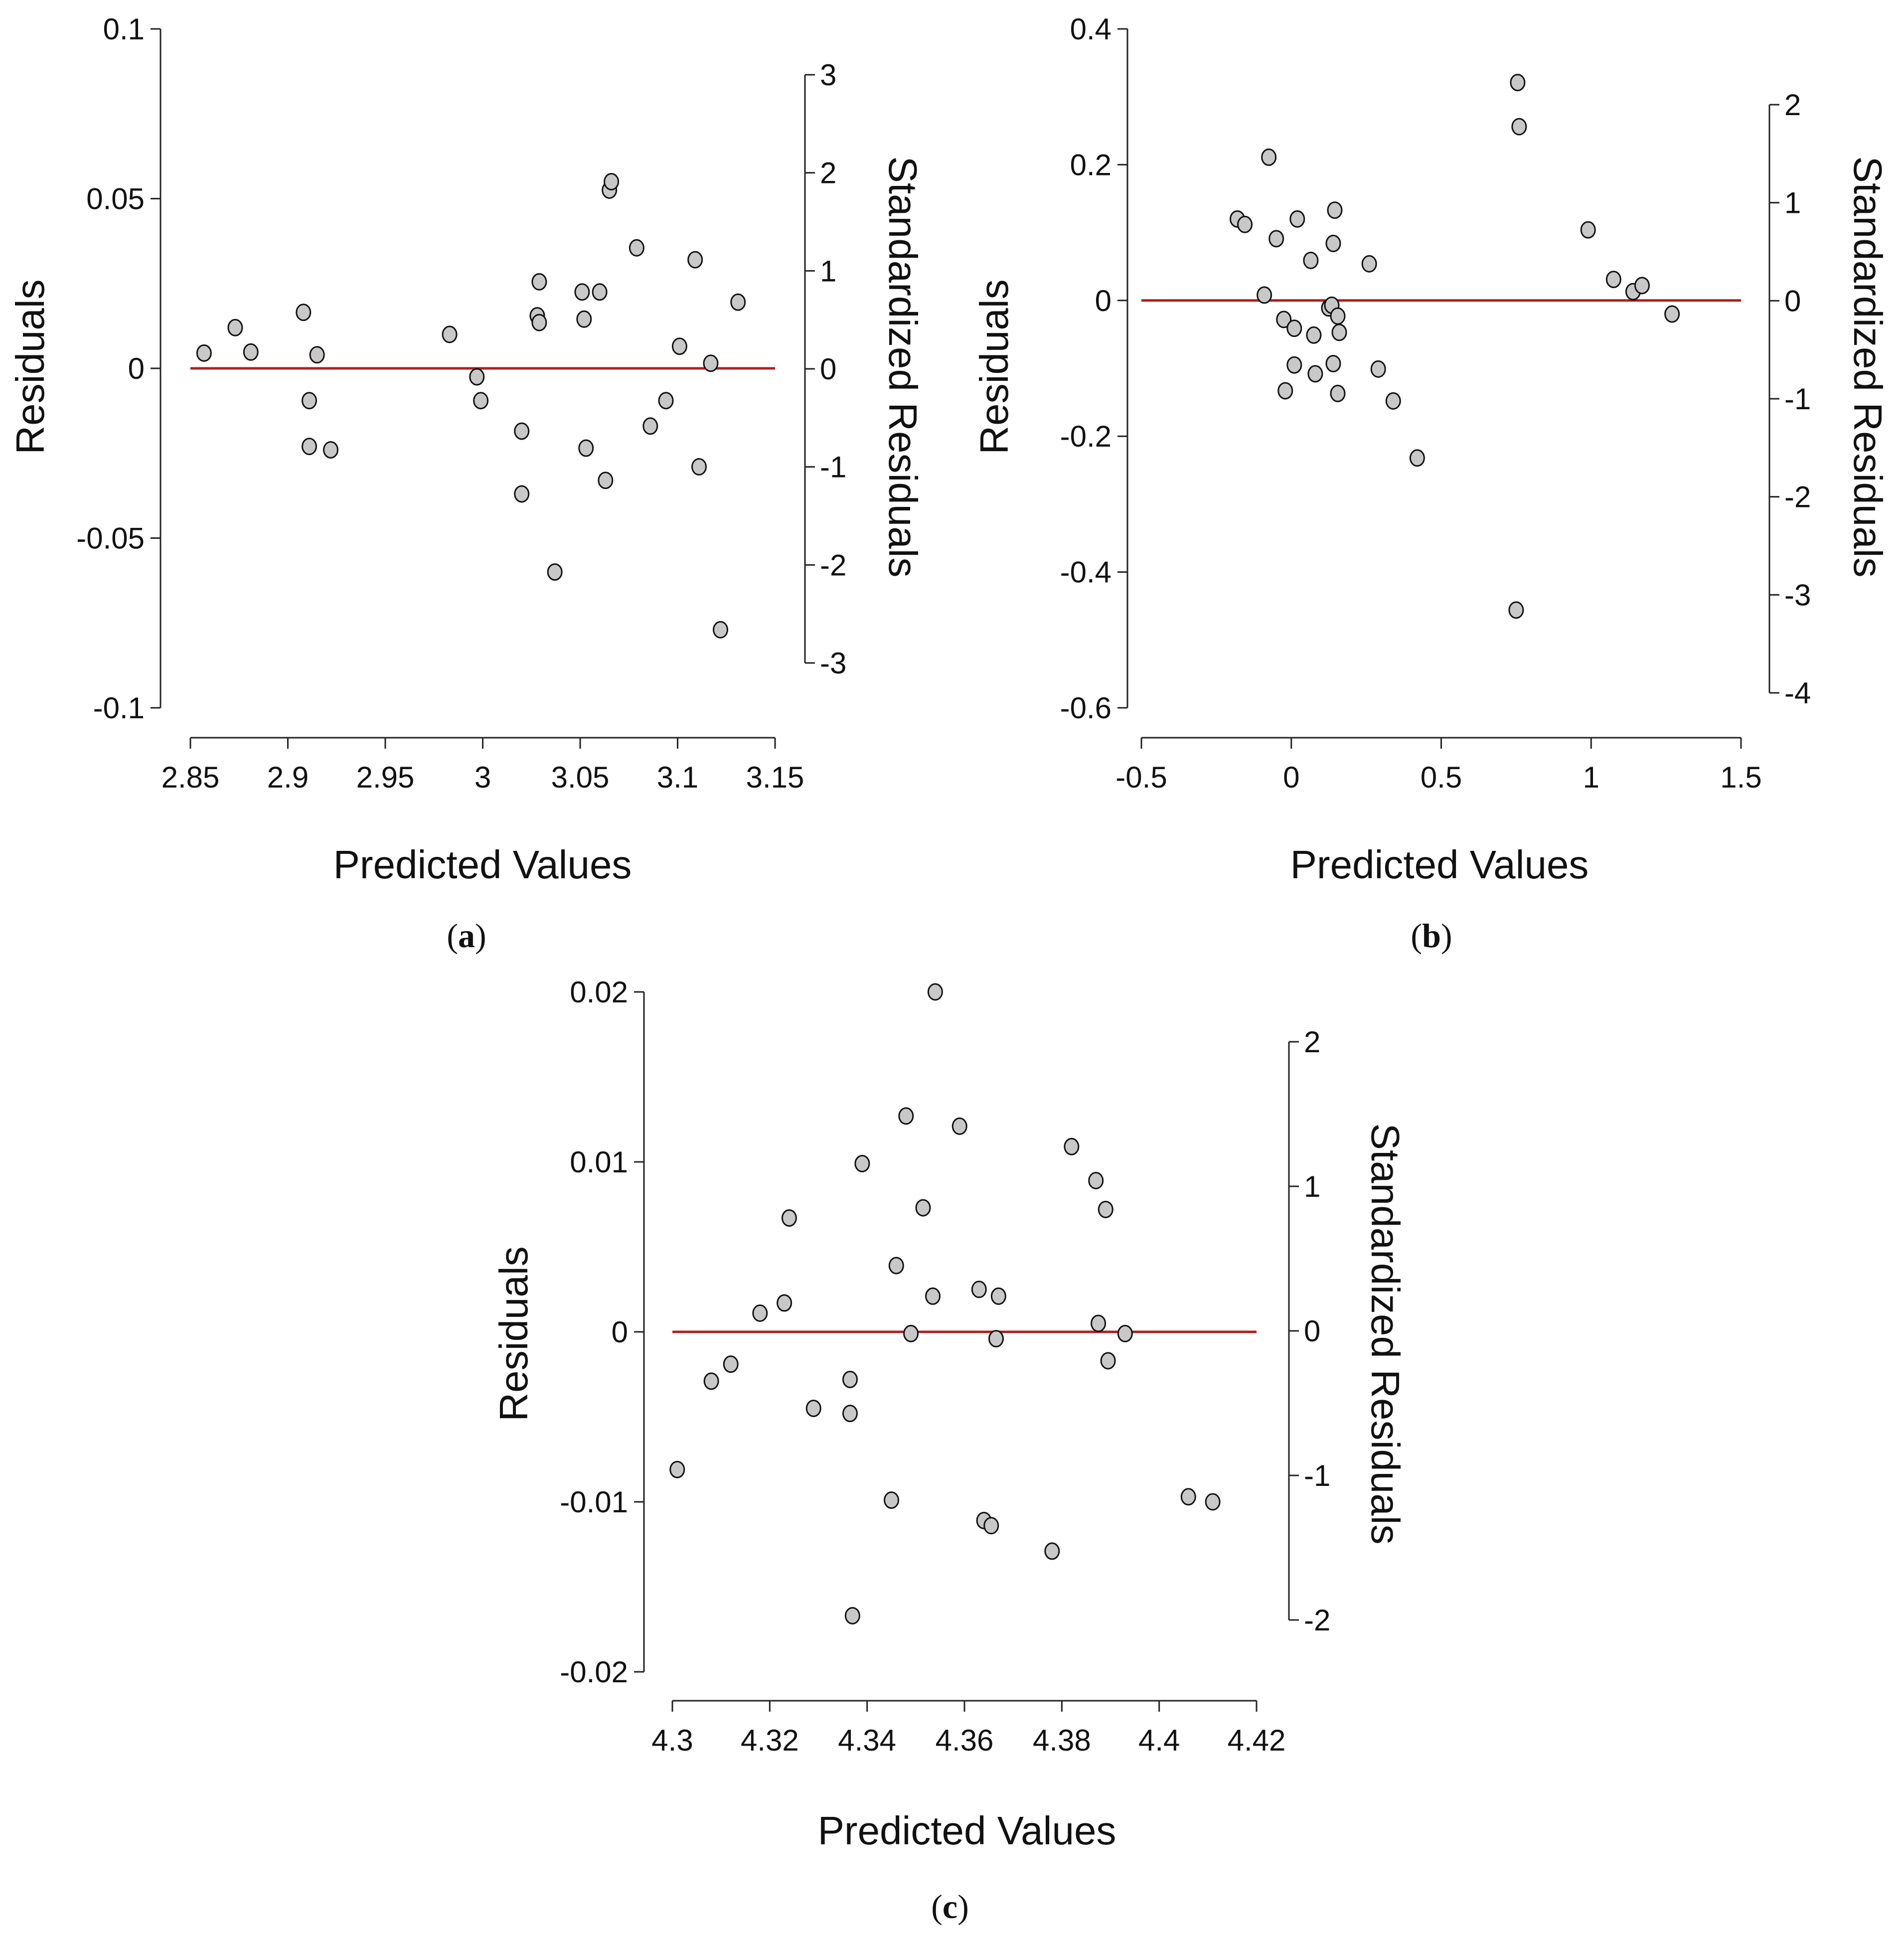 The height and width of the screenshot is (1936, 1904). I want to click on panel-c-y-axis-title: Residuals, so click(513, 1333).